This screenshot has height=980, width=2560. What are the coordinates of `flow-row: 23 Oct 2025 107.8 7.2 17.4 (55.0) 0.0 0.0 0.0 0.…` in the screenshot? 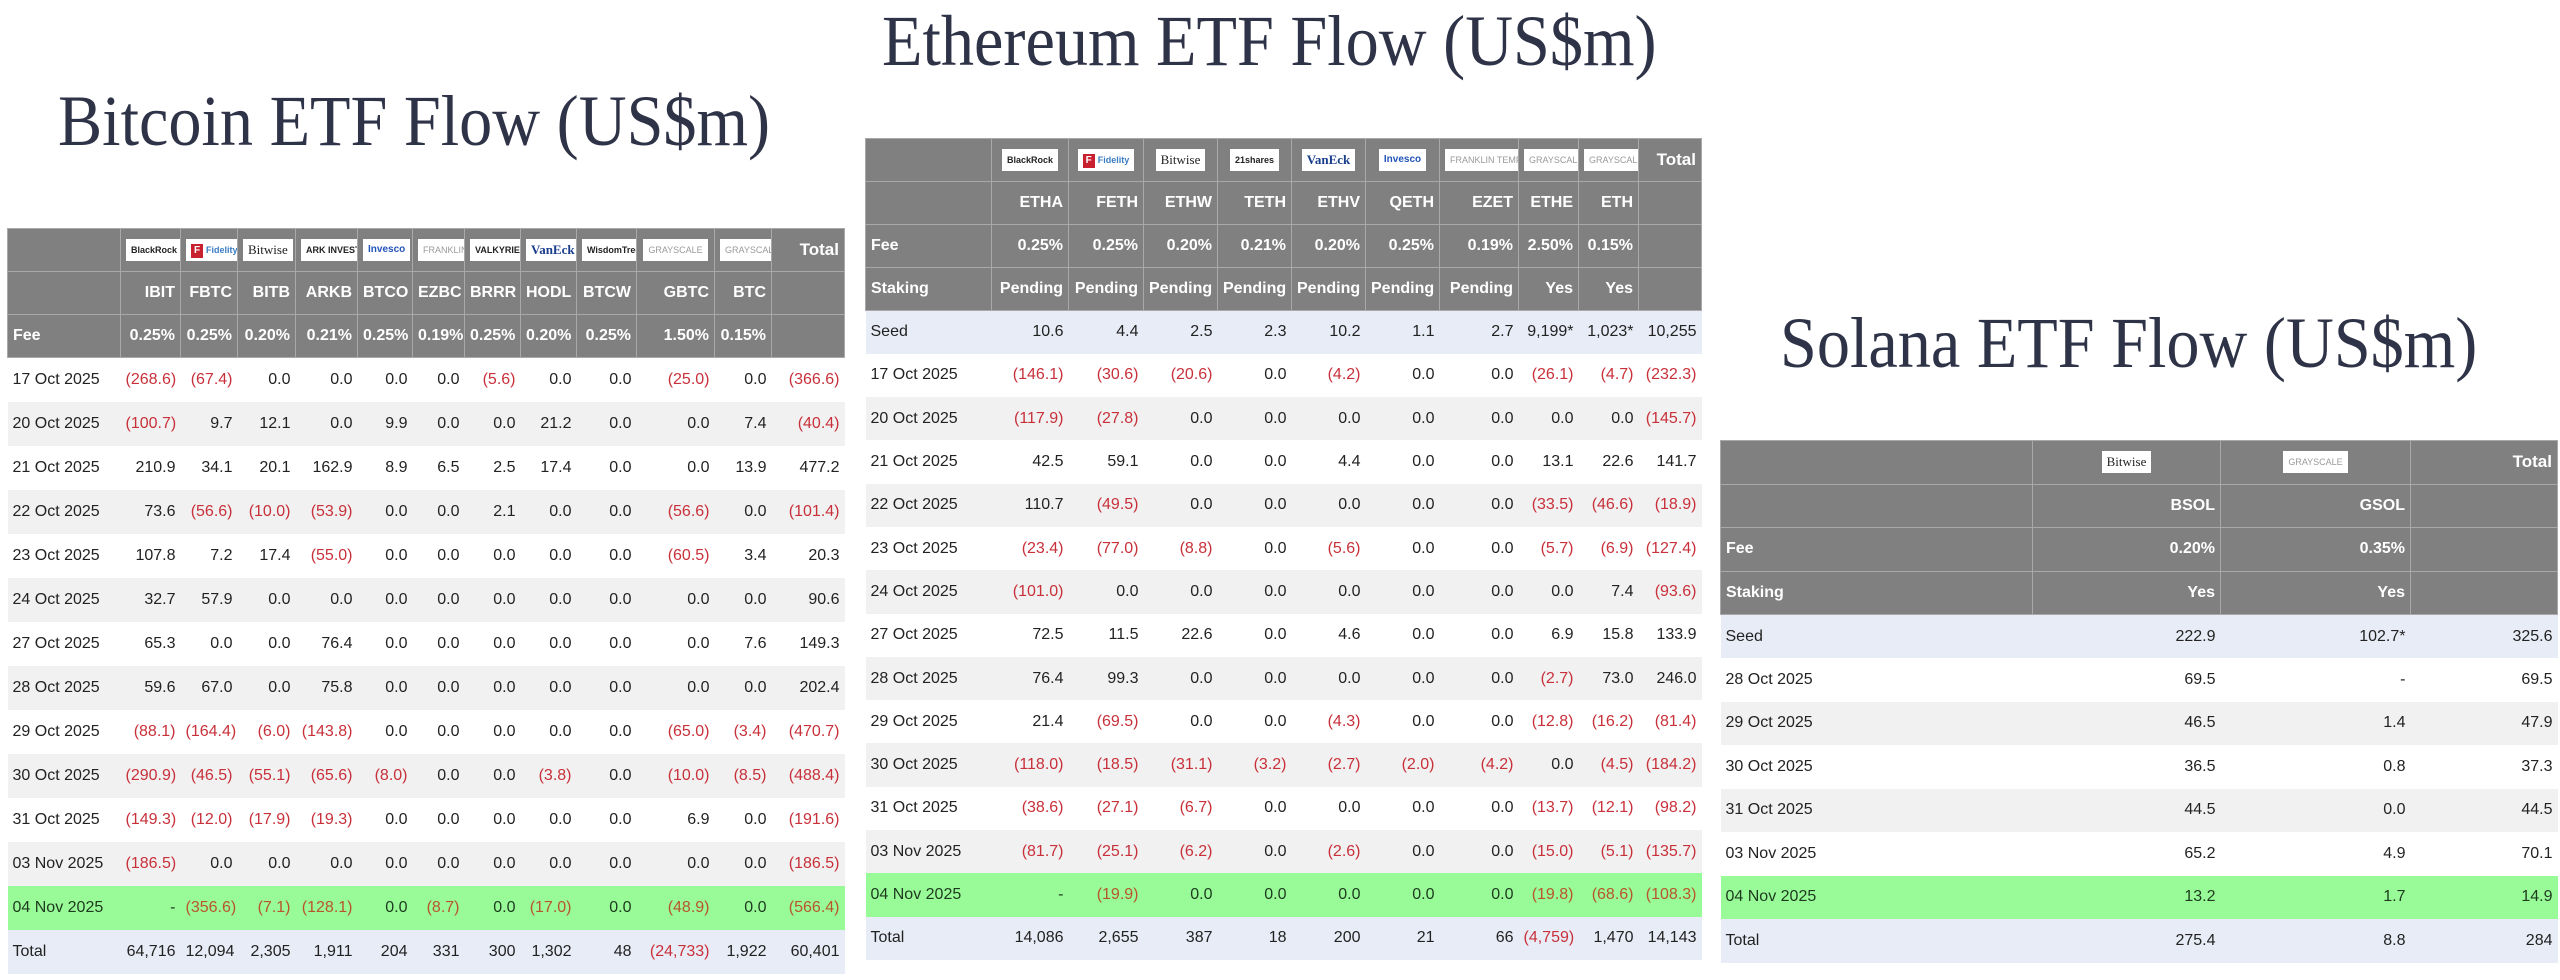 It's located at (426, 555).